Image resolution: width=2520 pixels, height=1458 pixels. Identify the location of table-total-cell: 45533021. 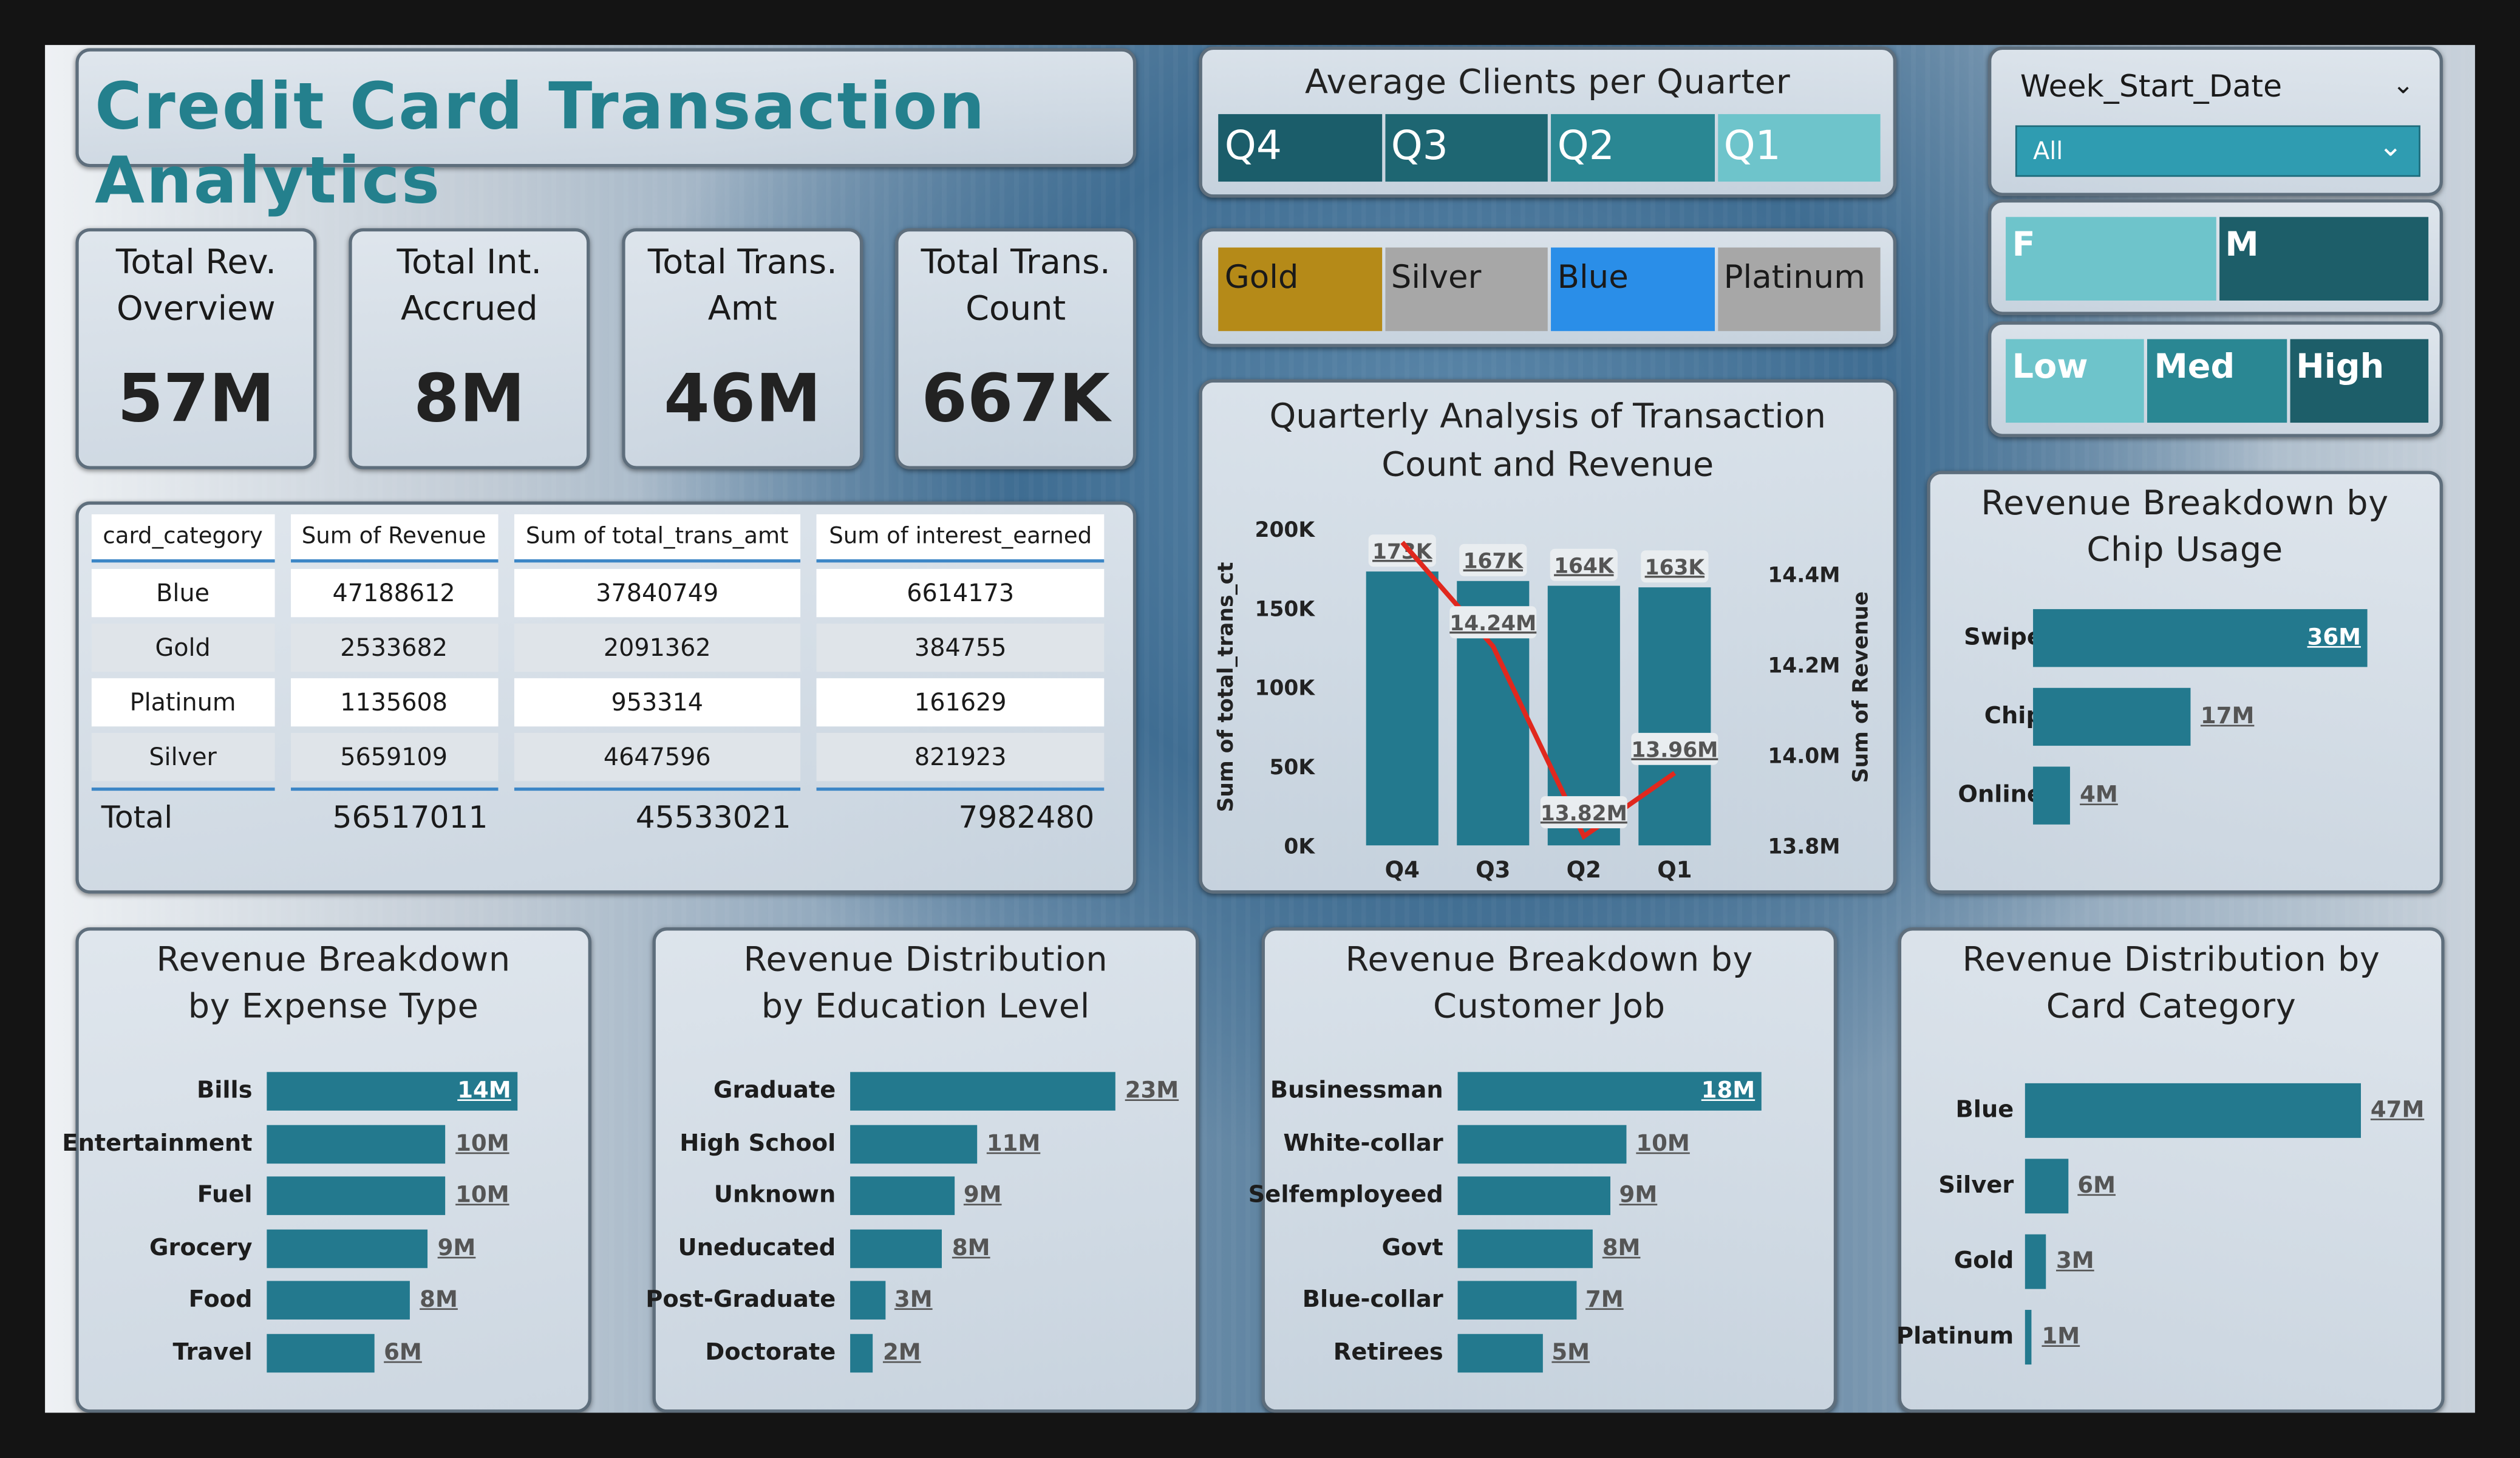
(657, 816).